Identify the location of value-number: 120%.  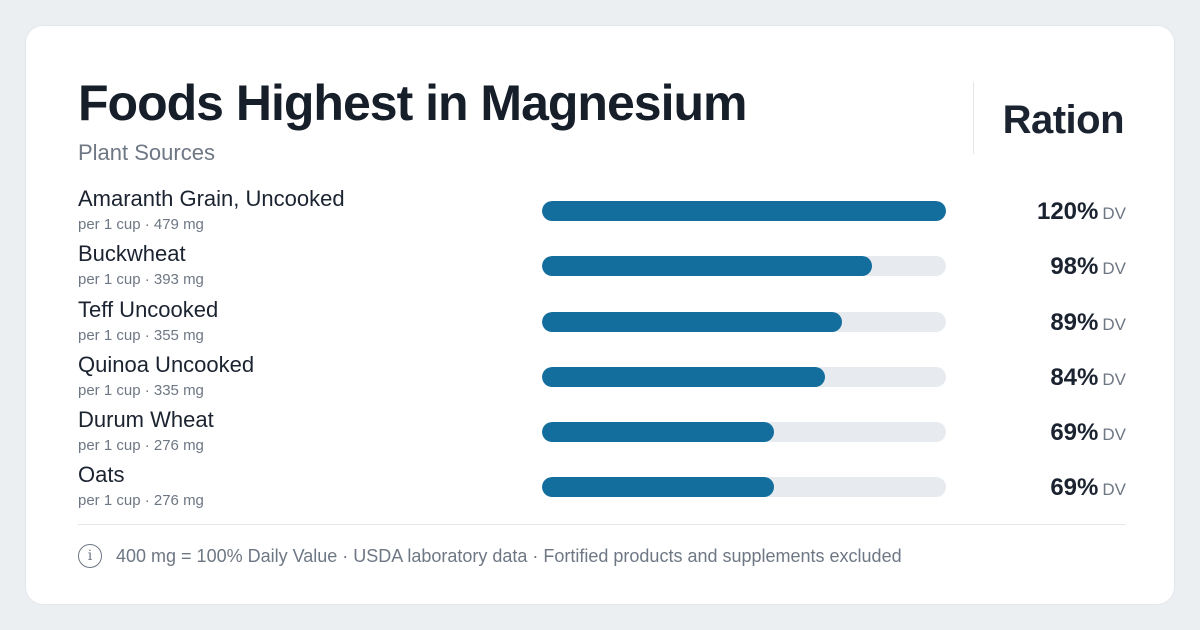
(1067, 211).